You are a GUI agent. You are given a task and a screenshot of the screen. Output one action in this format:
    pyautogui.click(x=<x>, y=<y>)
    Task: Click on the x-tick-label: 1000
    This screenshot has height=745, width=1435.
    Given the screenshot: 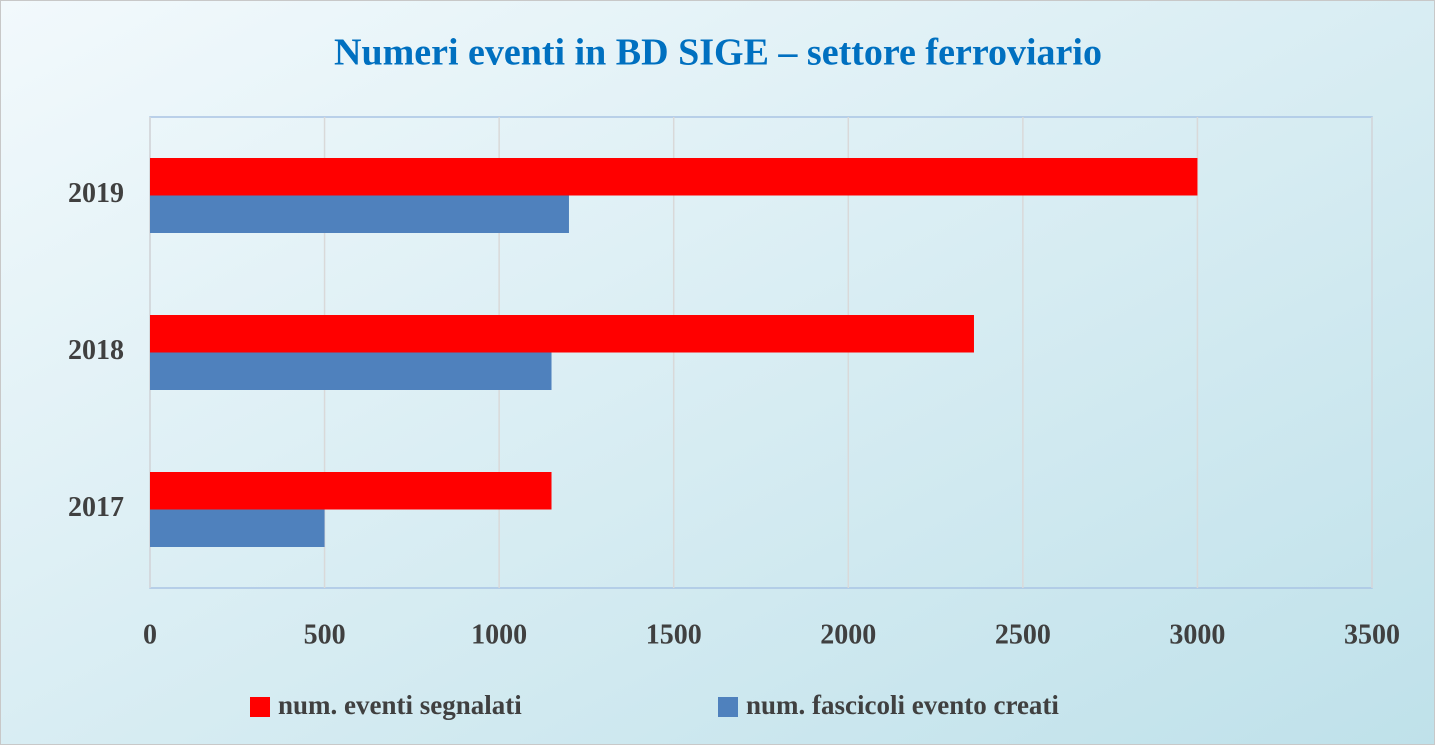 What is the action you would take?
    pyautogui.click(x=499, y=634)
    